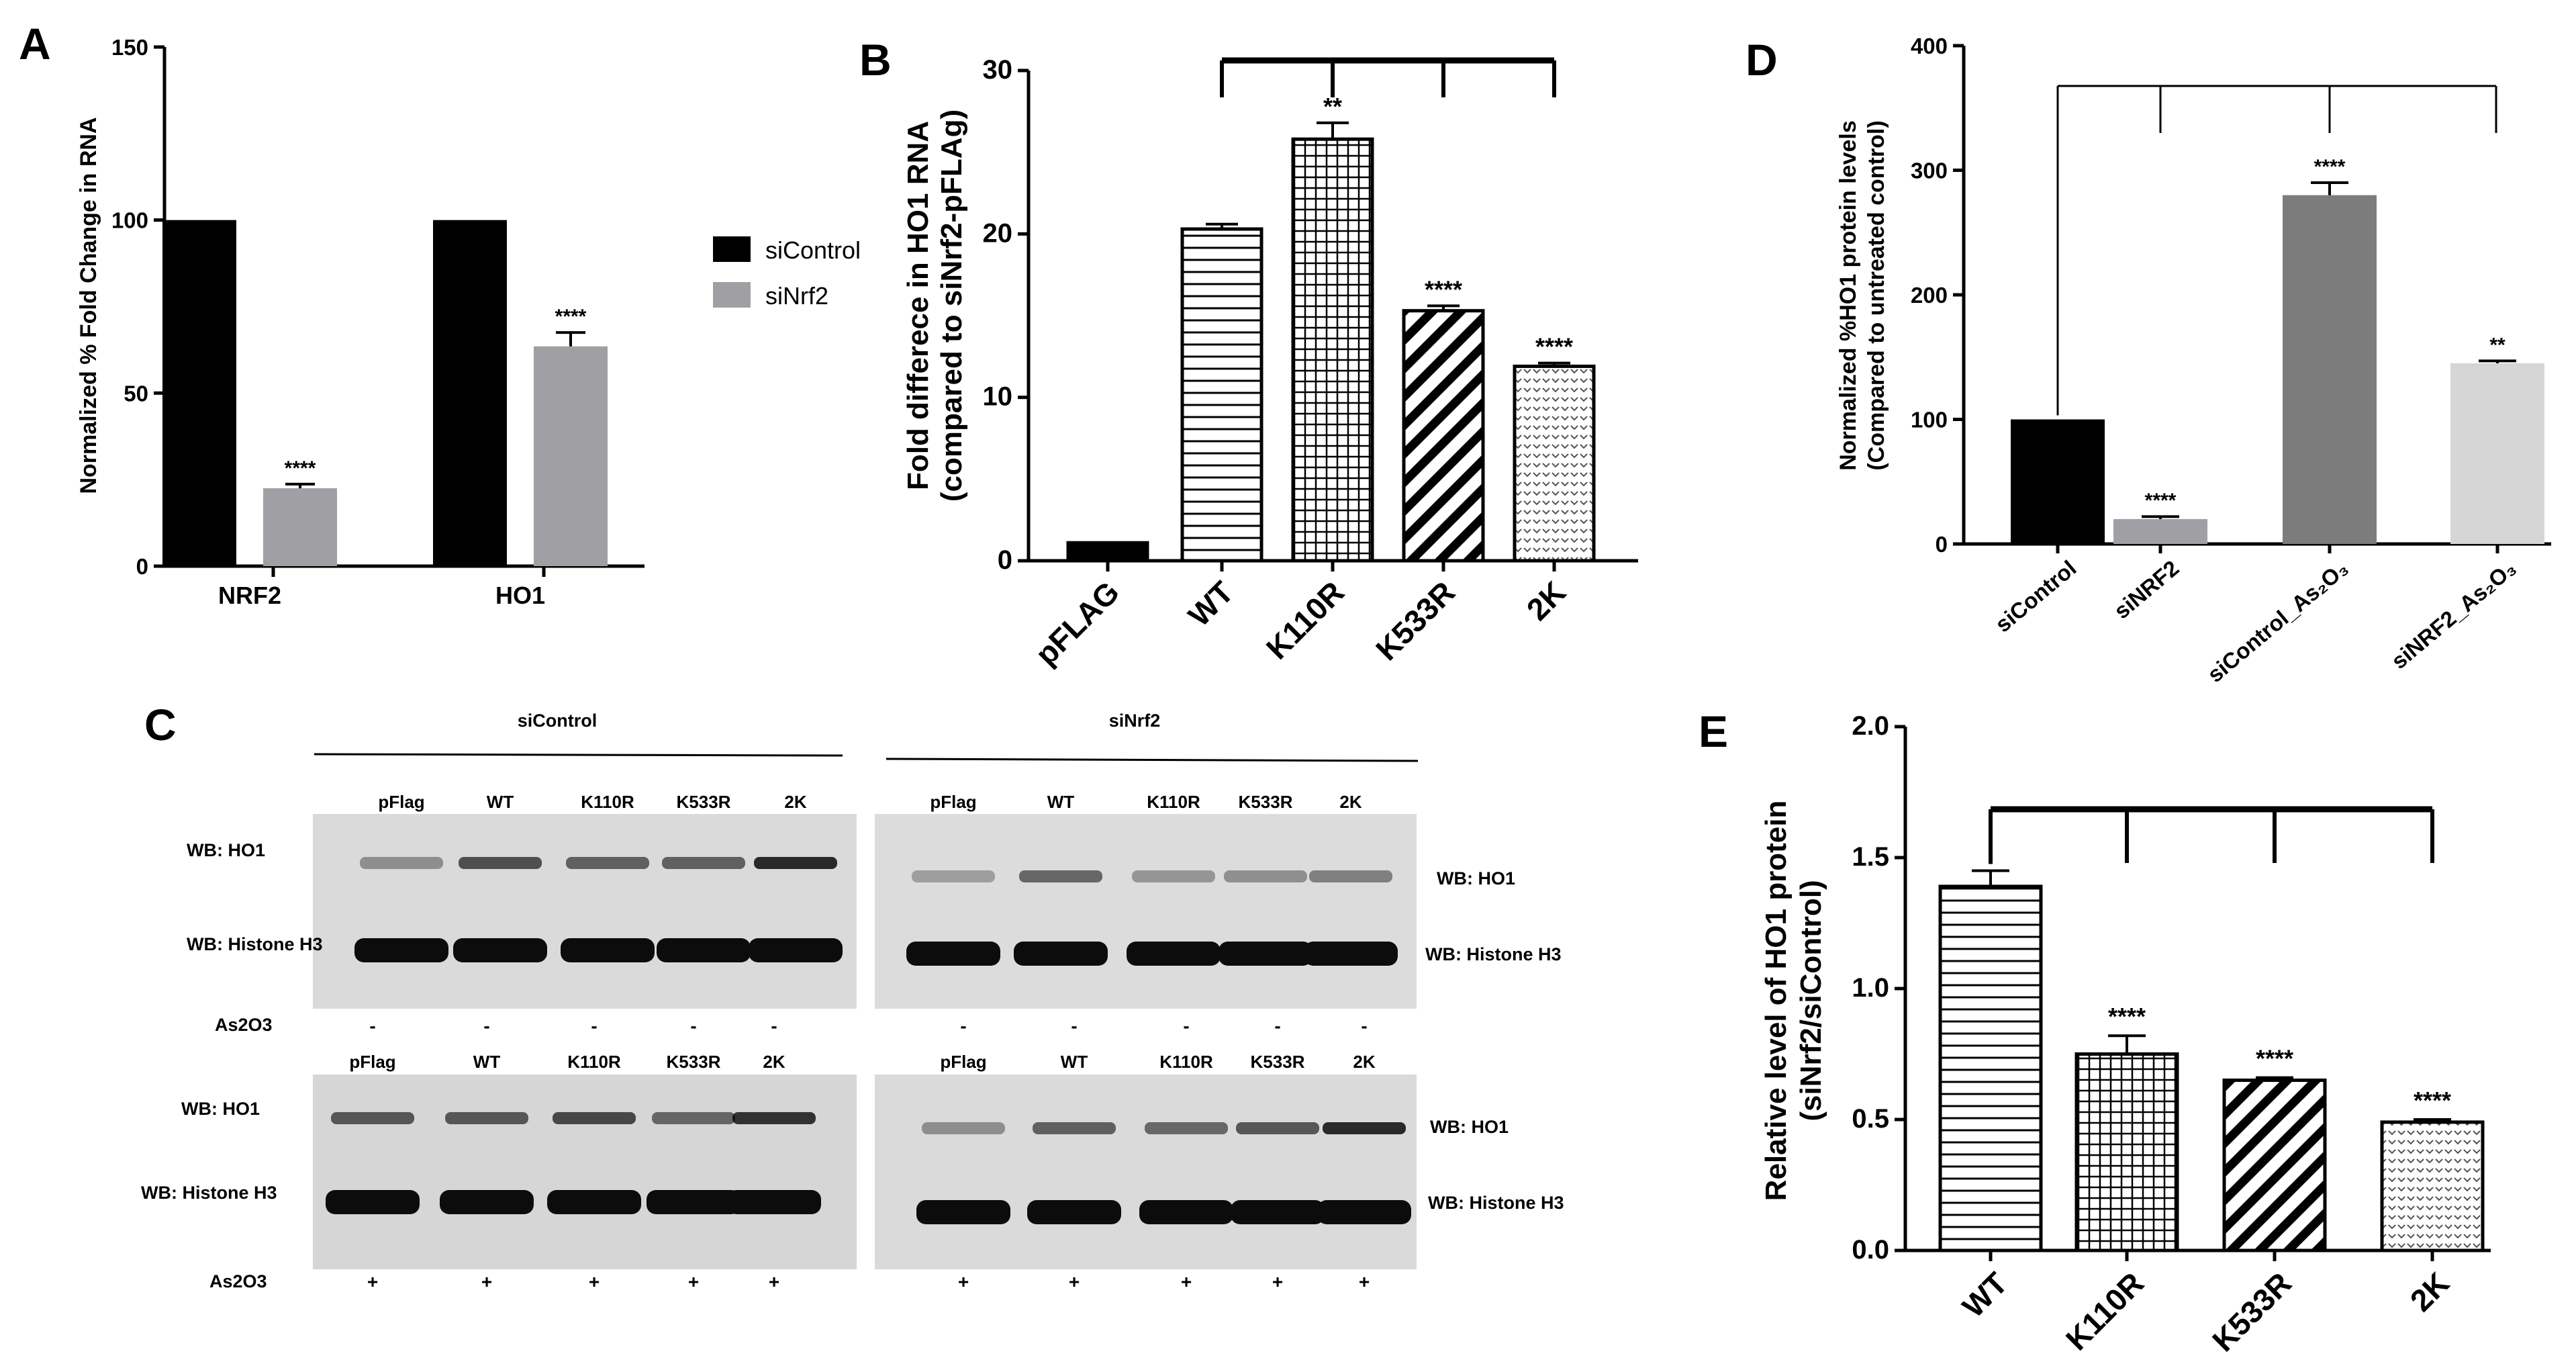 This screenshot has width=2576, height=1368. I want to click on blot-bottom-left-lane-label: WT, so click(487, 1062).